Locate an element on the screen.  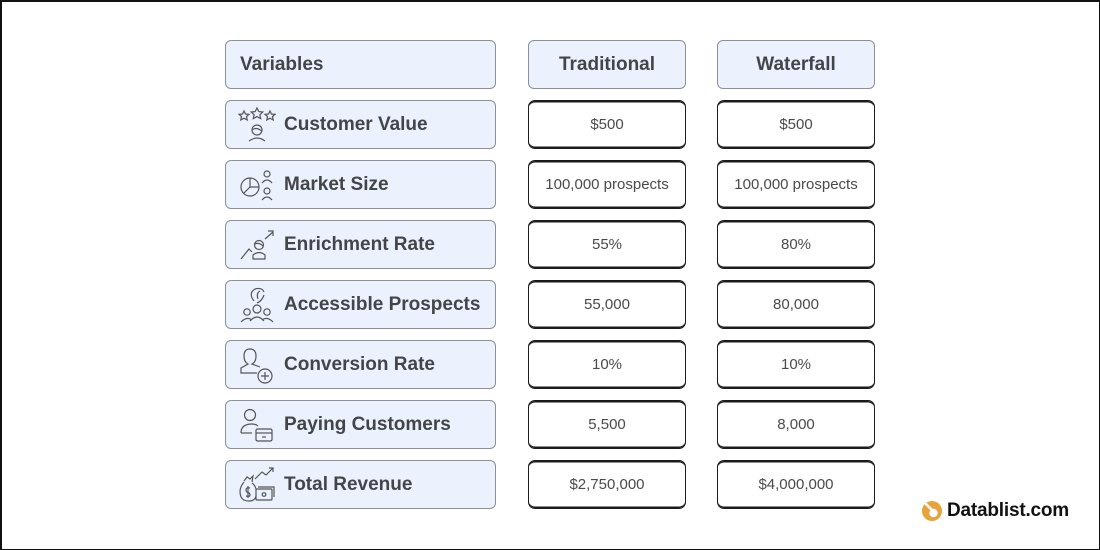
waterfall-value-enrichment-rate: 80% is located at coordinates (796, 244).